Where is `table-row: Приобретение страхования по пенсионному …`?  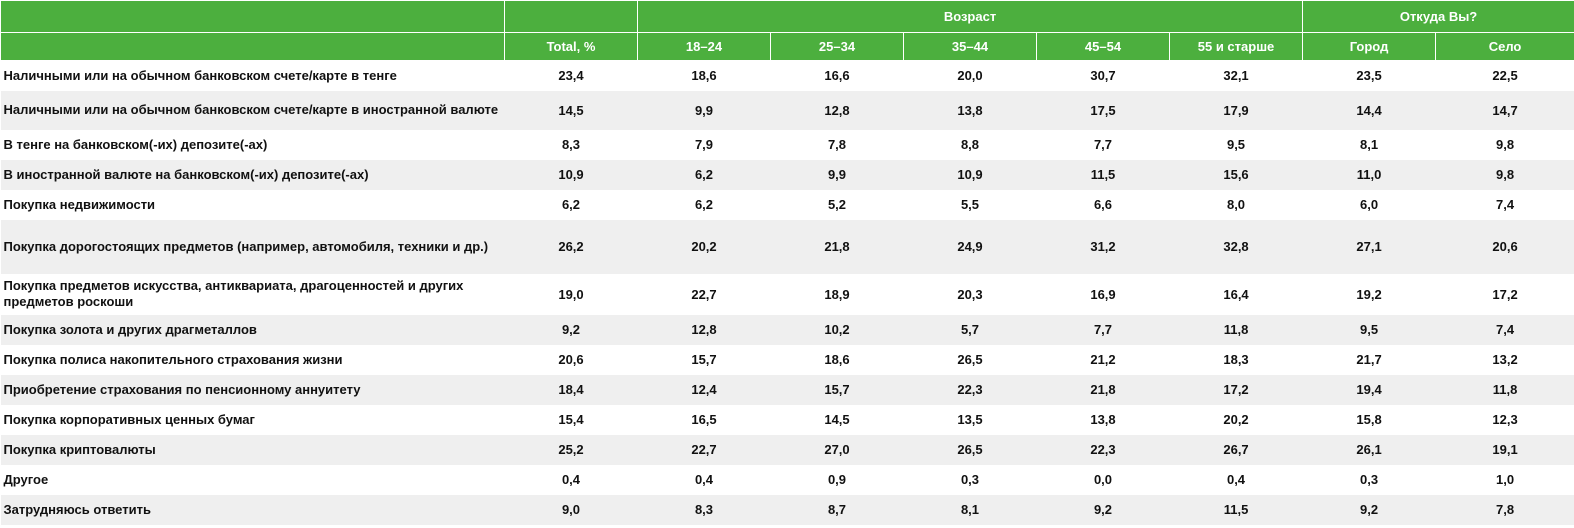 table-row: Приобретение страхования по пенсионному … is located at coordinates (787, 389).